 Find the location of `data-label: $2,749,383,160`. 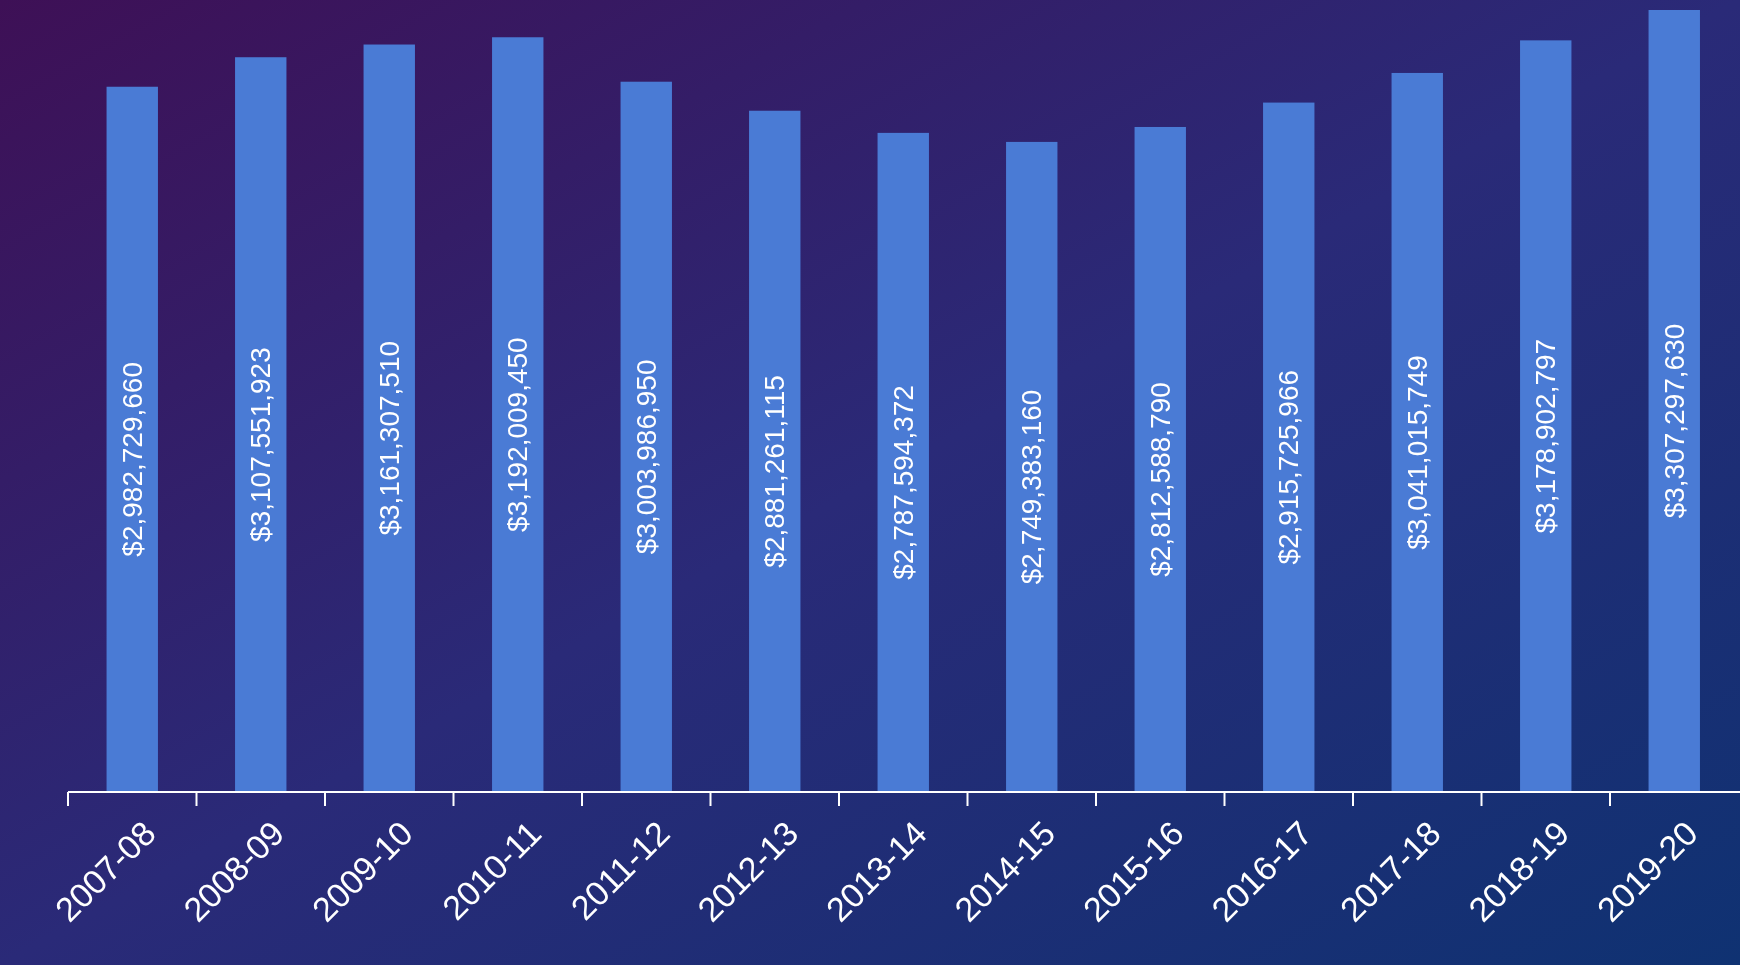

data-label: $2,749,383,160 is located at coordinates (1032, 487).